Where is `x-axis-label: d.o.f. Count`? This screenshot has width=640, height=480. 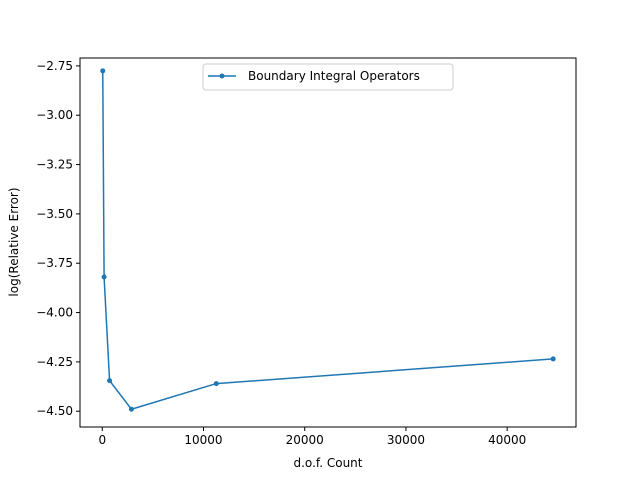 x-axis-label: d.o.f. Count is located at coordinates (328, 463).